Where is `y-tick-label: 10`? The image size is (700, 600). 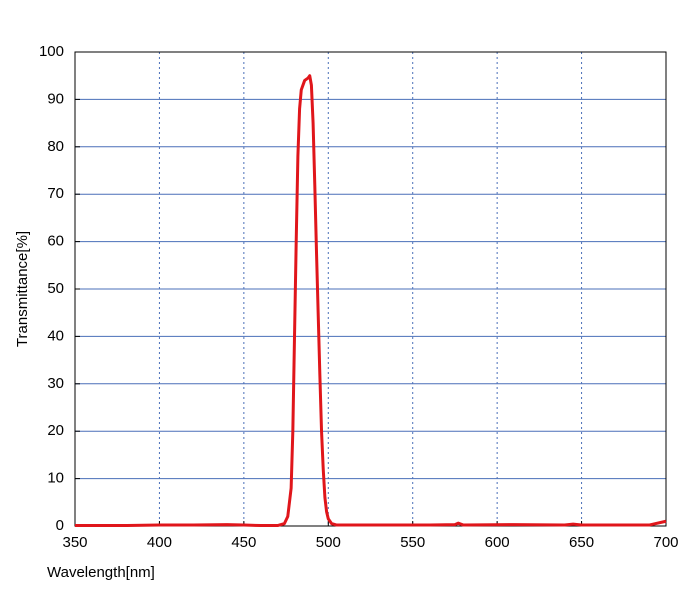
y-tick-label: 10 is located at coordinates (55, 478).